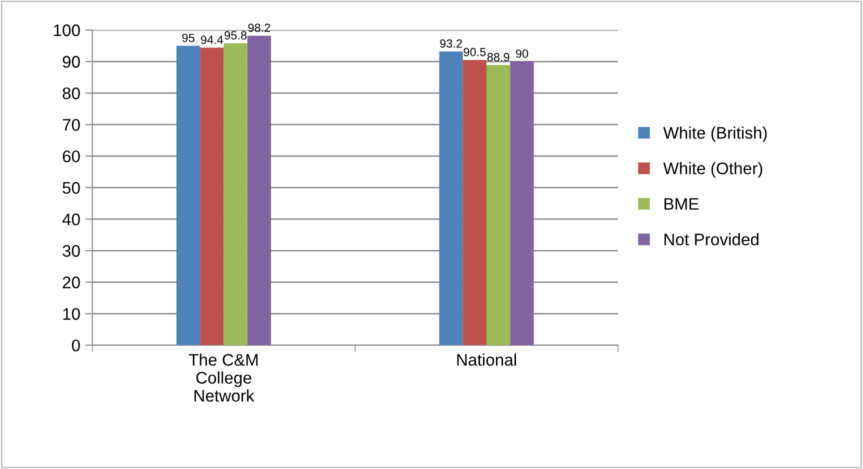 The height and width of the screenshot is (469, 863). I want to click on data-label: 88.9, so click(498, 57).